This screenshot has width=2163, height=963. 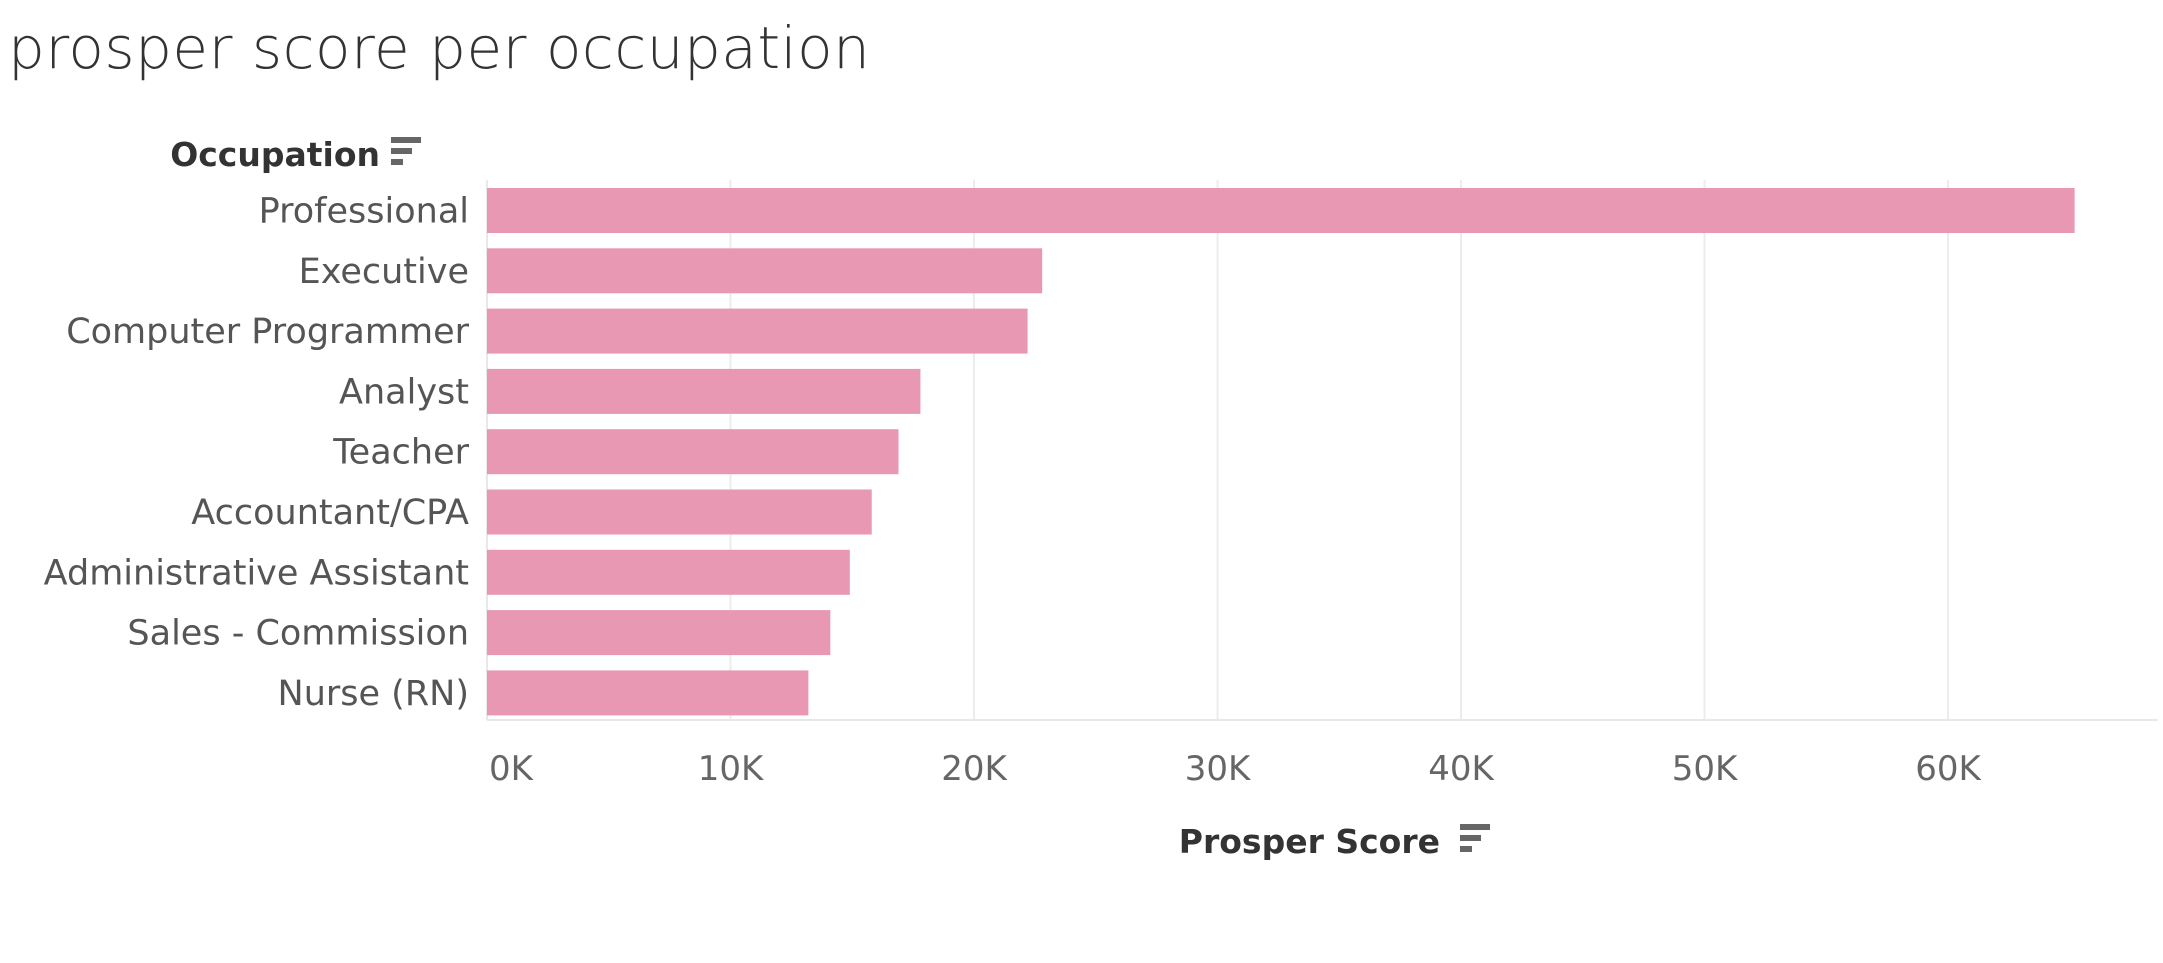 I want to click on y-axis-title: Occupation, so click(x=275, y=154).